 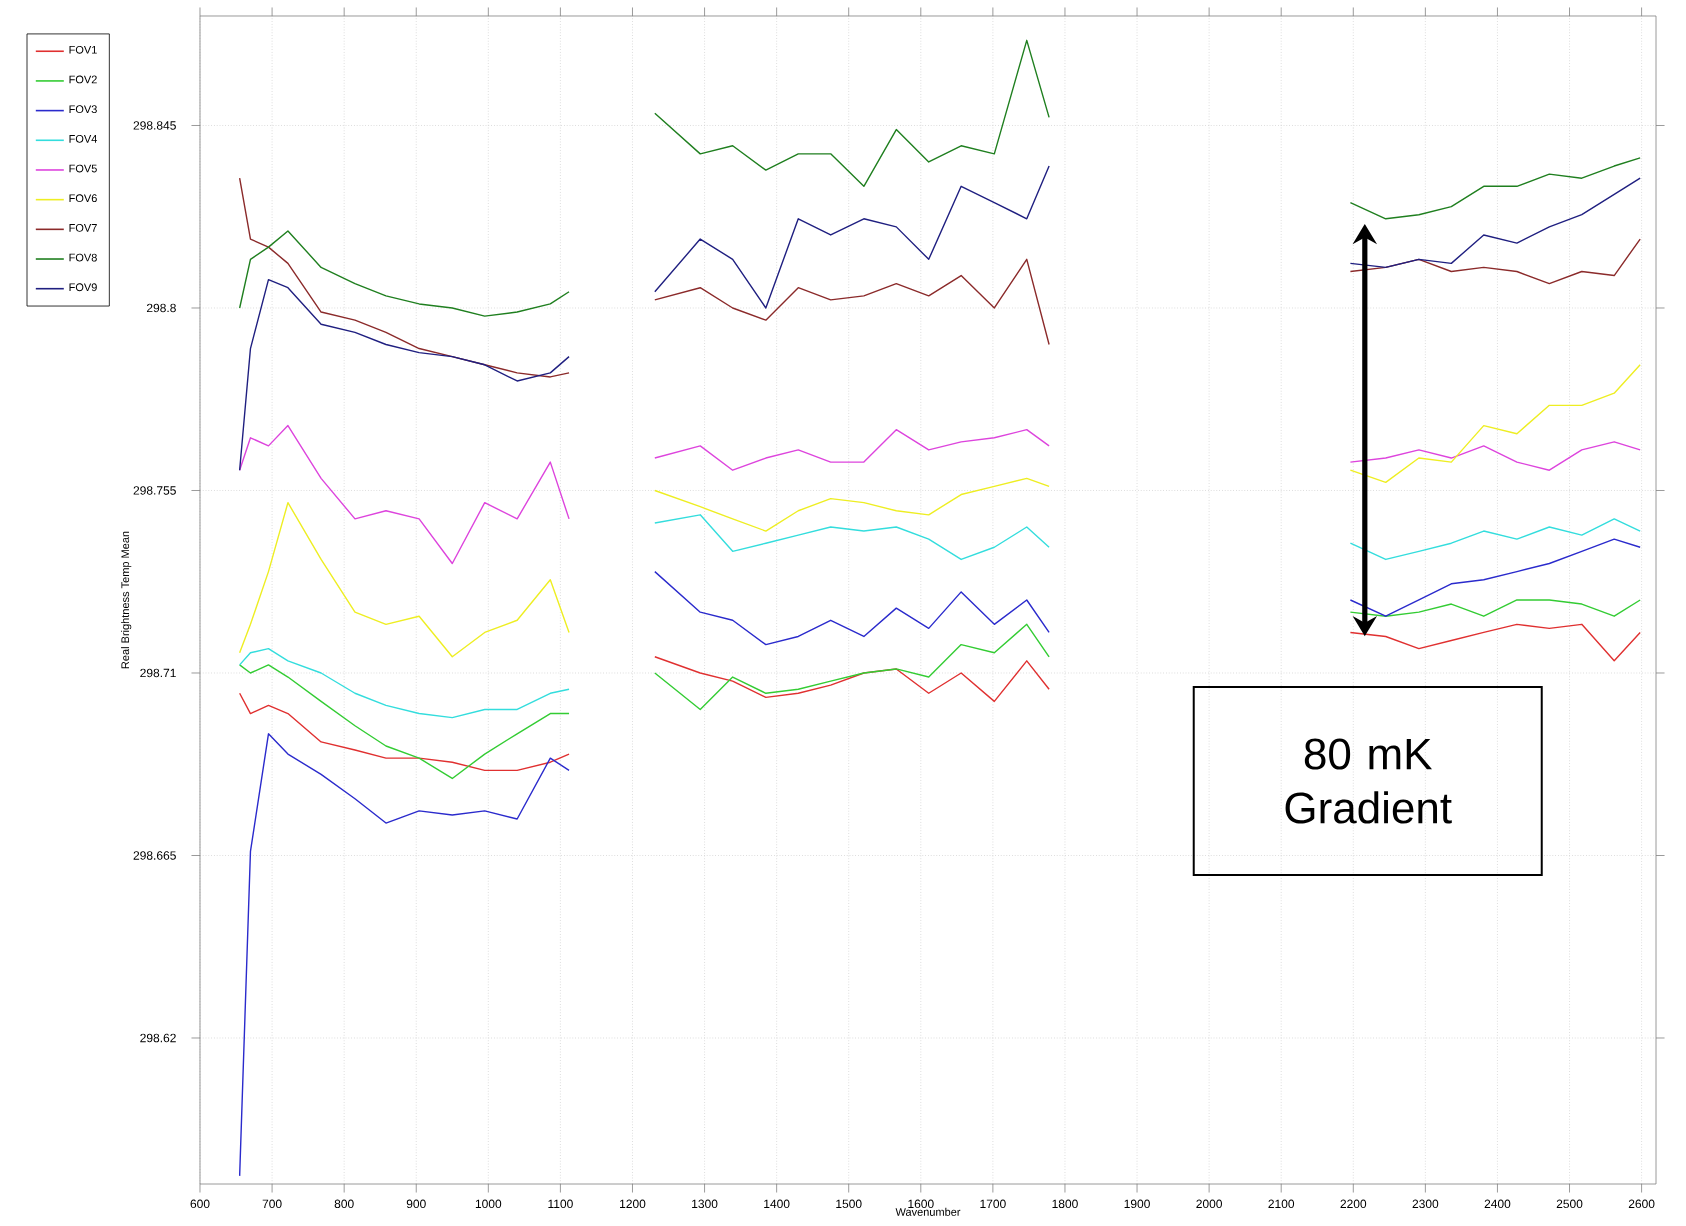 What do you see at coordinates (1368, 781) in the screenshot?
I see `annotation: 80 mK Gradient` at bounding box center [1368, 781].